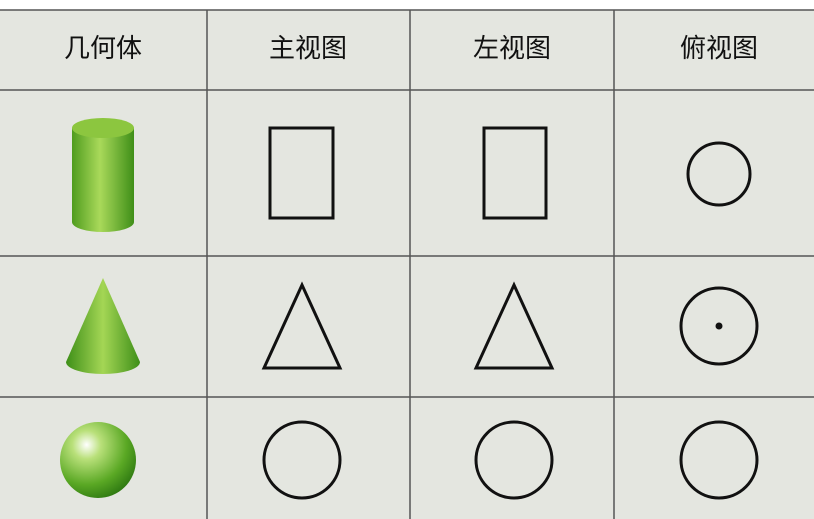 The image size is (814, 519). What do you see at coordinates (719, 49) in the screenshot?
I see `header-cell: 俯视图` at bounding box center [719, 49].